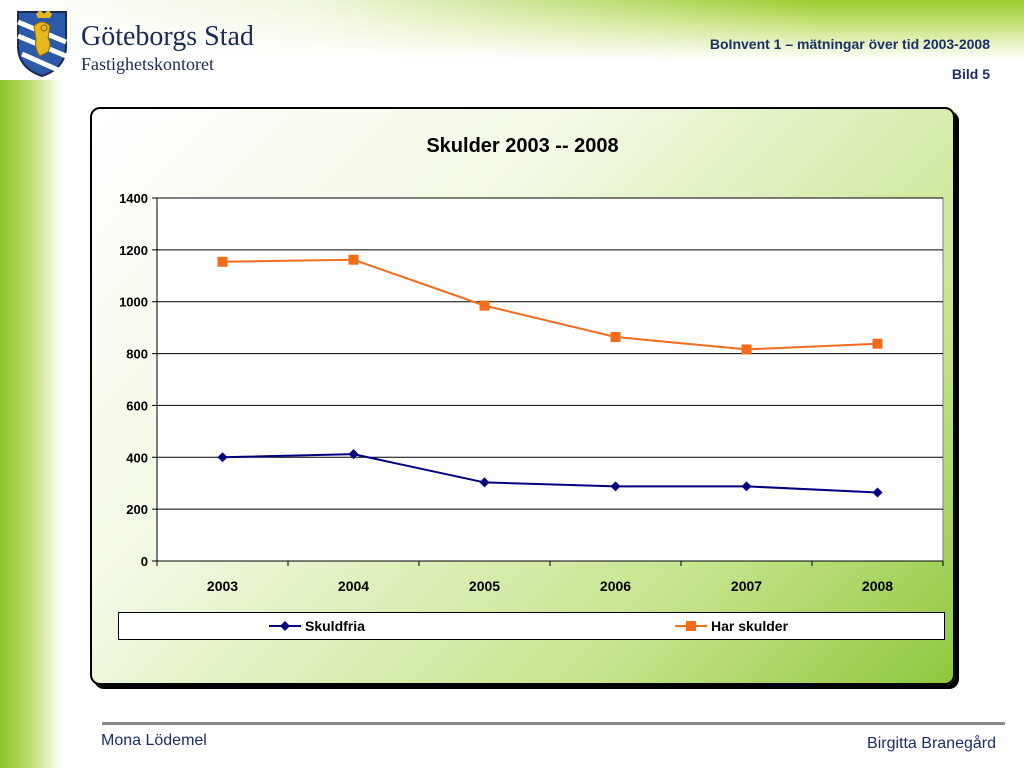 The height and width of the screenshot is (768, 1024). I want to click on y-tick-label: 200, so click(137, 509).